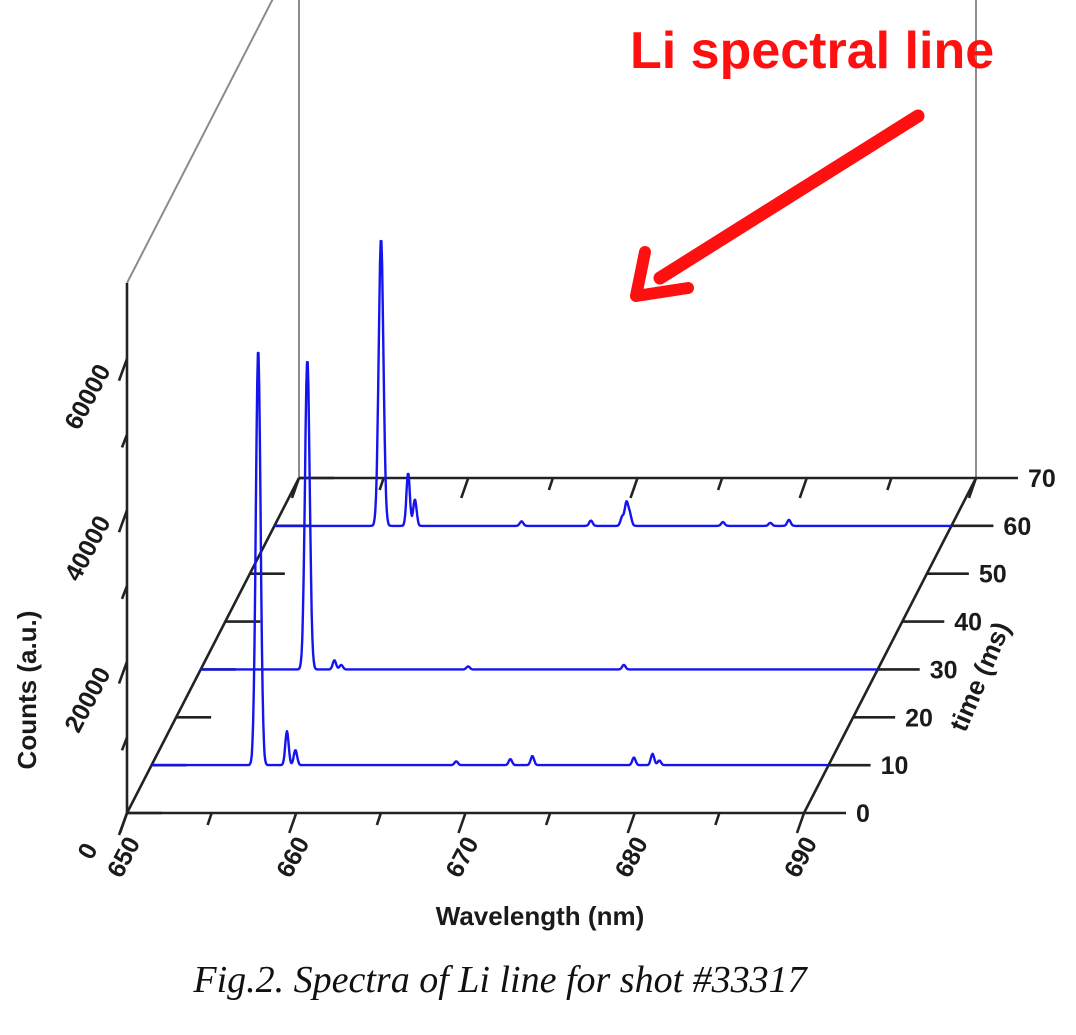 The width and height of the screenshot is (1076, 1035). Describe the element at coordinates (944, 670) in the screenshot. I see `time-tick-label: 30` at that location.